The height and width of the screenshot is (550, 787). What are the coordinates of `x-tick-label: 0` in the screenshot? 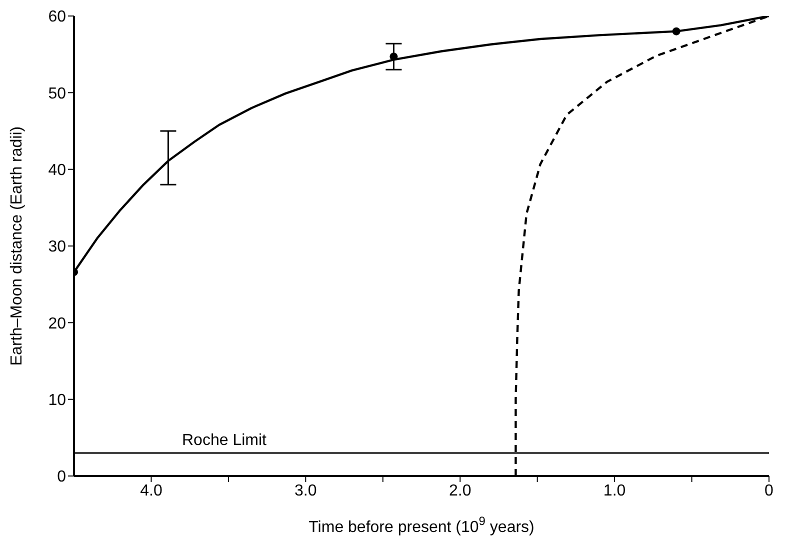 It's located at (769, 491).